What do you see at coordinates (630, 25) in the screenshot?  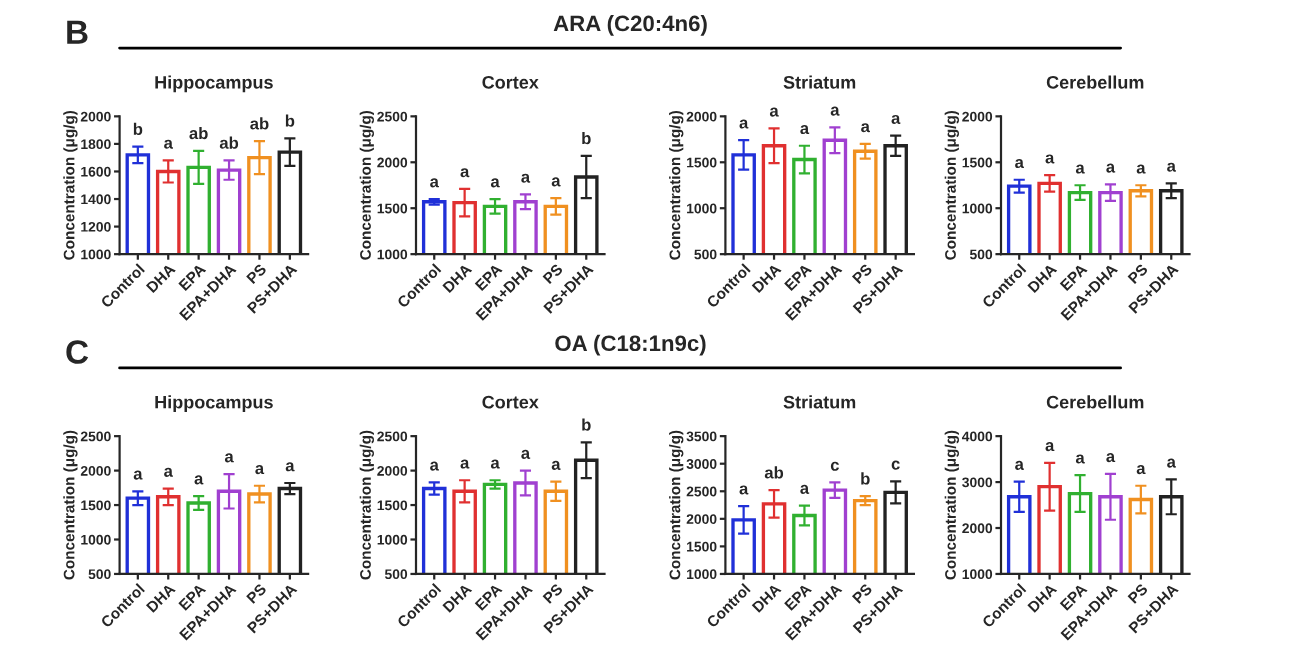 I see `text: ARA (C20:4n6)` at bounding box center [630, 25].